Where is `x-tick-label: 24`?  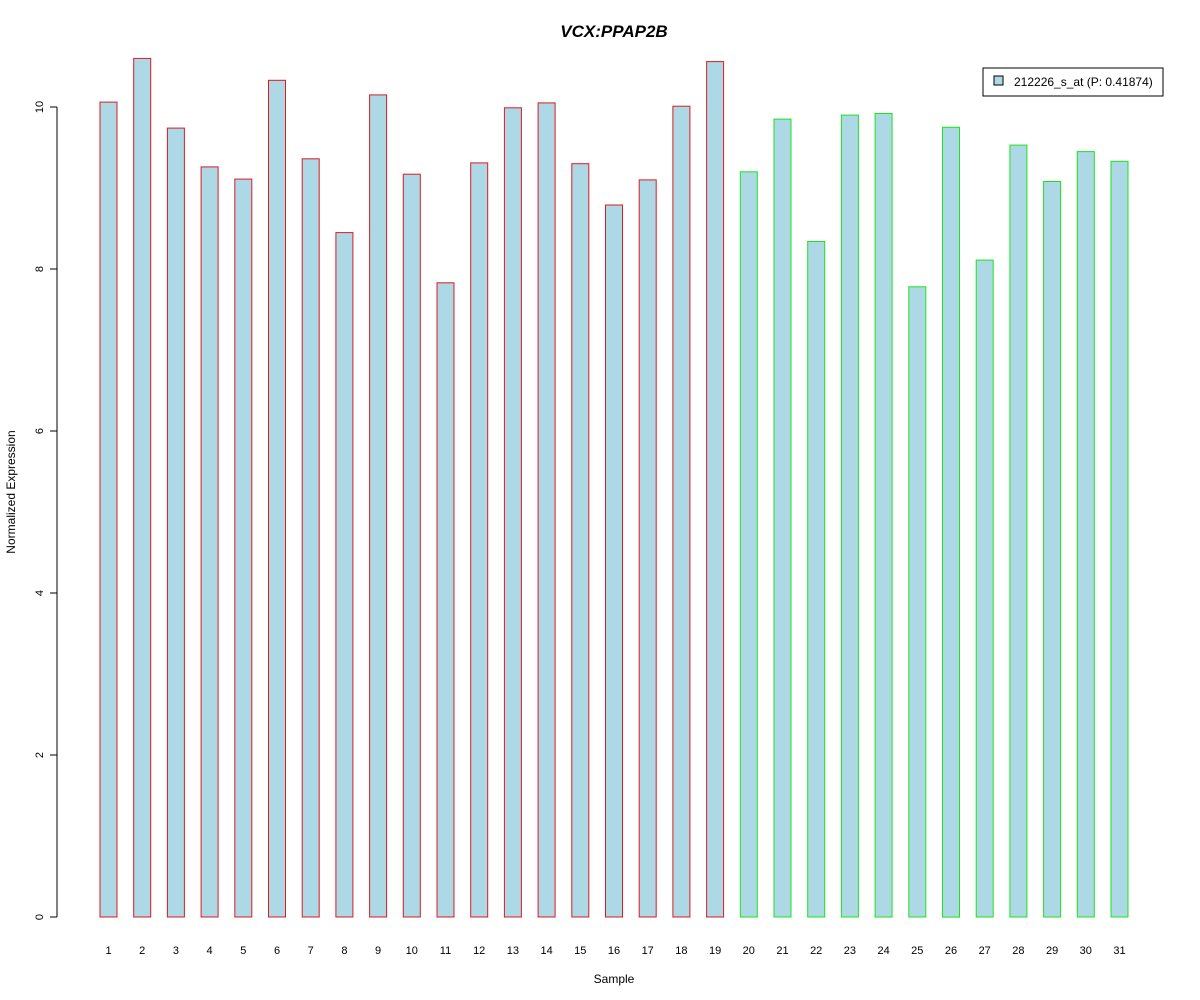
x-tick-label: 24 is located at coordinates (883, 951).